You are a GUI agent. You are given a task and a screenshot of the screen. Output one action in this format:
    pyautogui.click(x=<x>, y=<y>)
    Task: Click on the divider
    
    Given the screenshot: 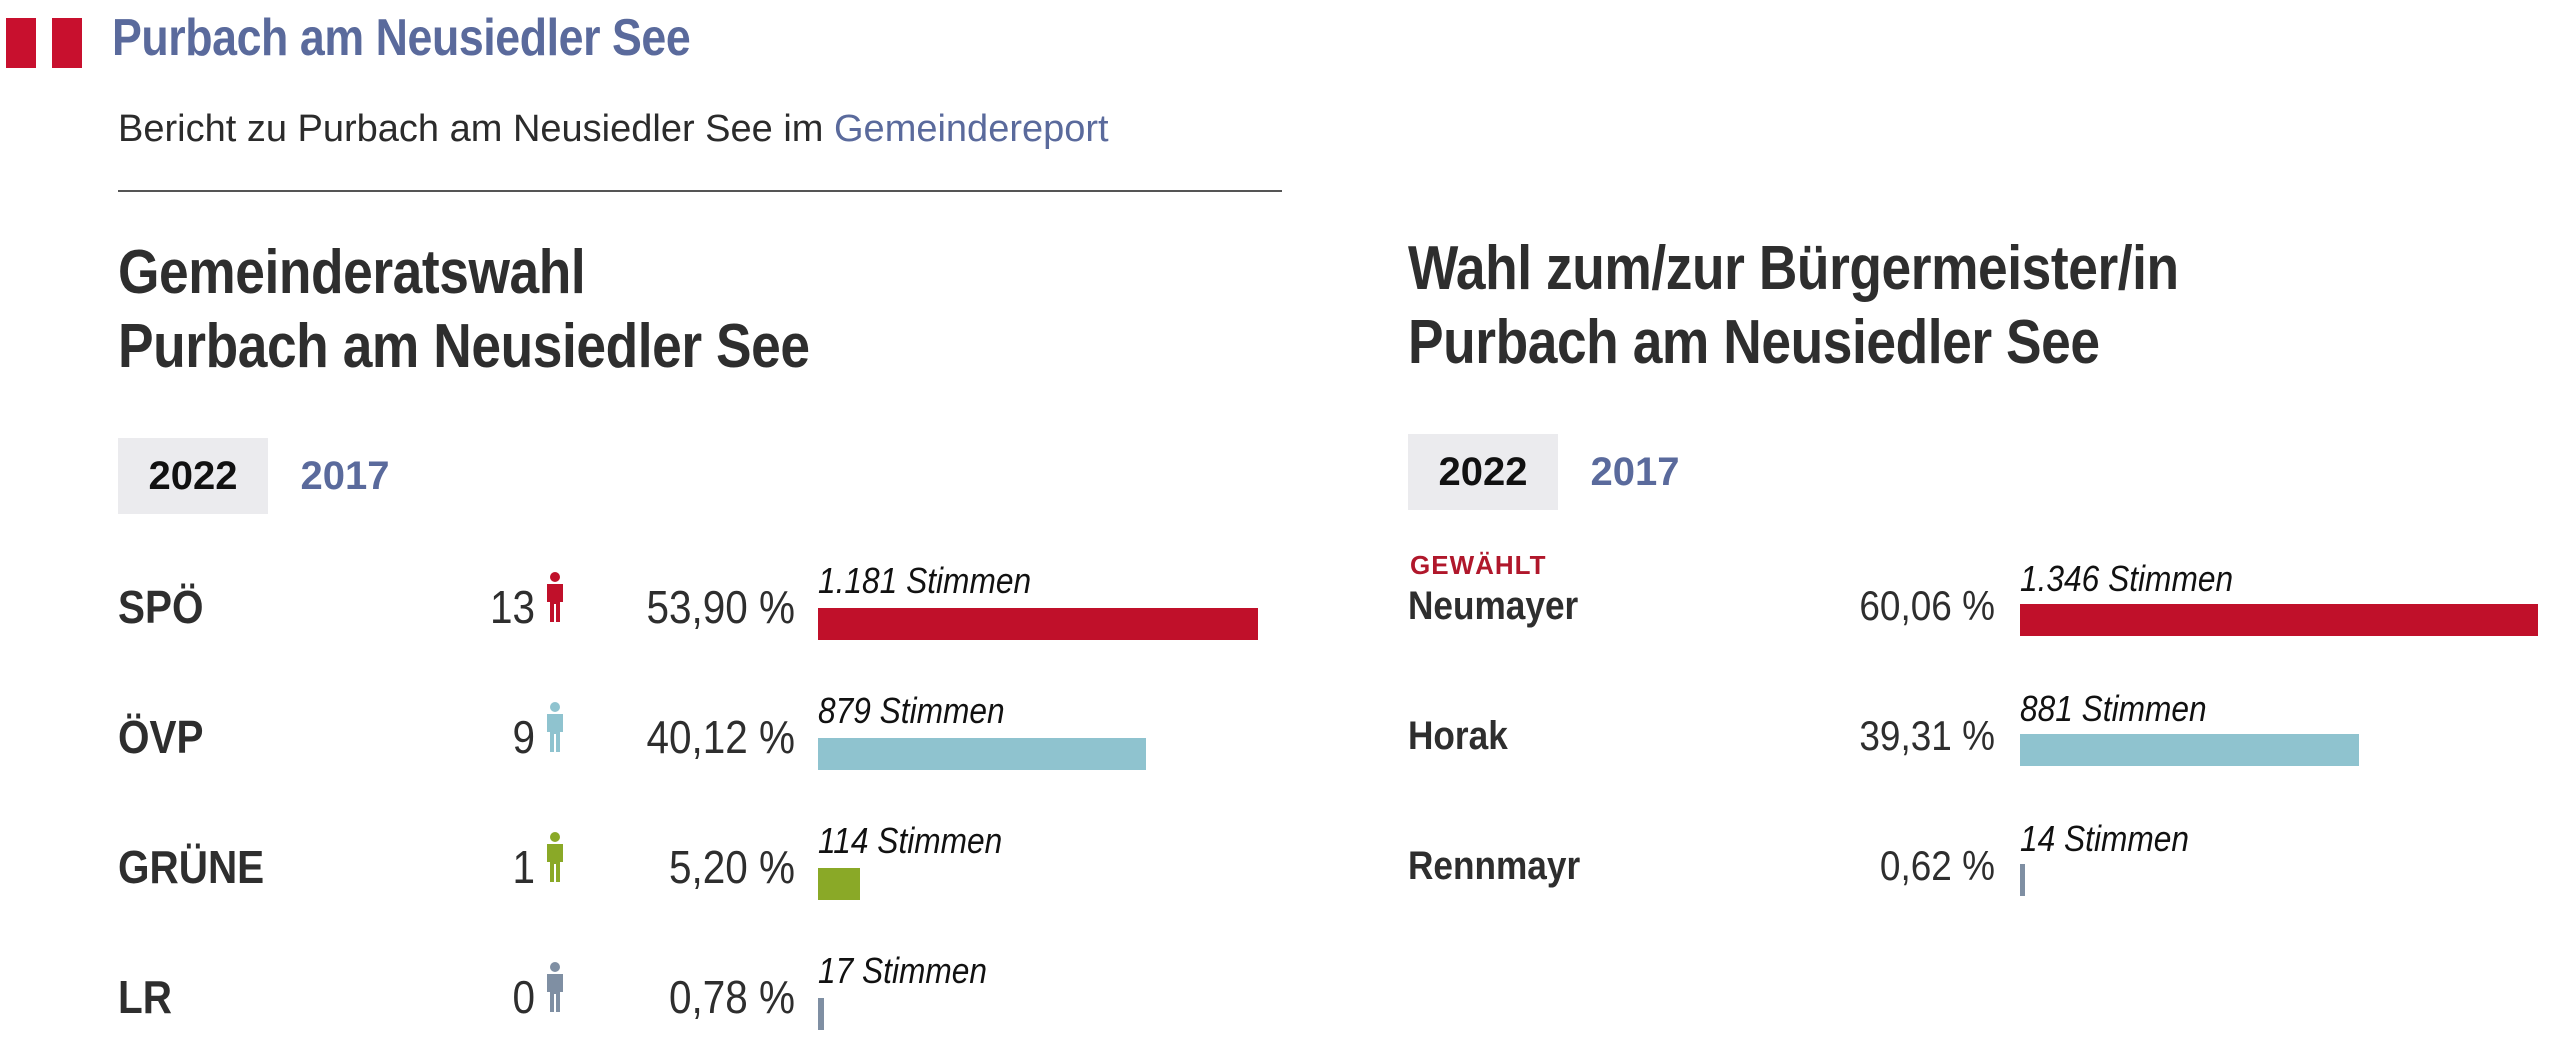 What is the action you would take?
    pyautogui.click(x=700, y=191)
    